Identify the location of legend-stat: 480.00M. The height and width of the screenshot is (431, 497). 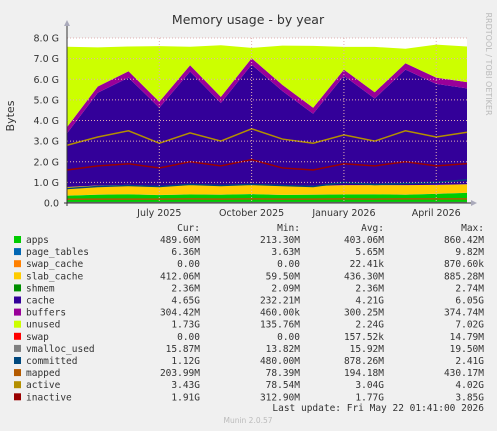
(280, 361).